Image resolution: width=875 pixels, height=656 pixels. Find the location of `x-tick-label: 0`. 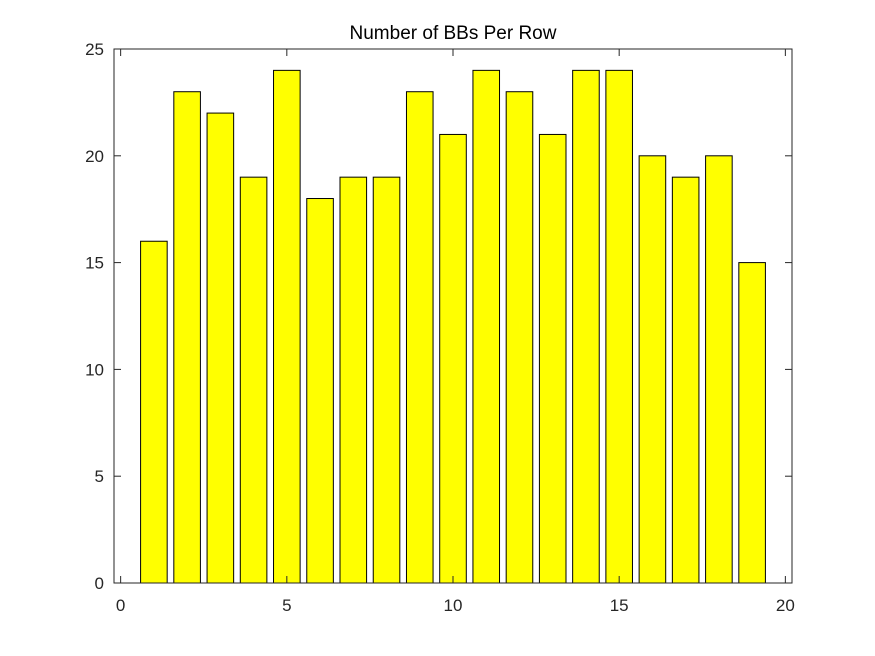

x-tick-label: 0 is located at coordinates (120, 605).